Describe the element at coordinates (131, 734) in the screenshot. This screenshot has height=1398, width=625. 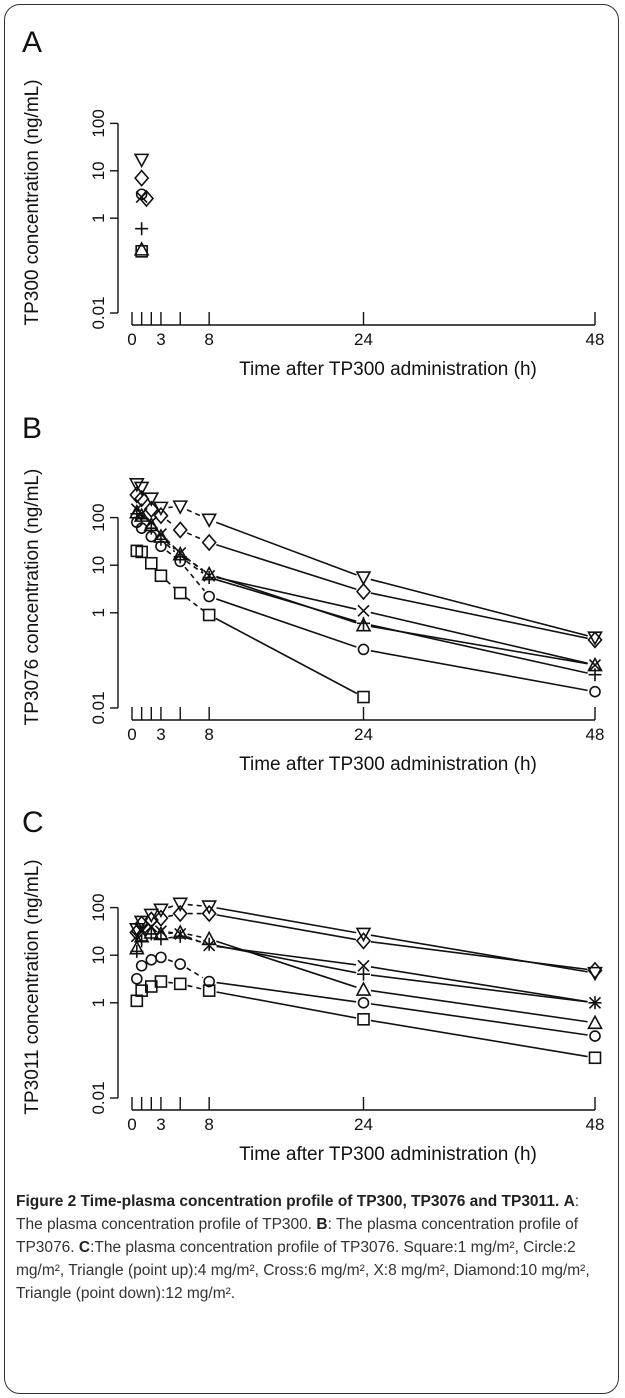
I see `x-tick-label: 0` at that location.